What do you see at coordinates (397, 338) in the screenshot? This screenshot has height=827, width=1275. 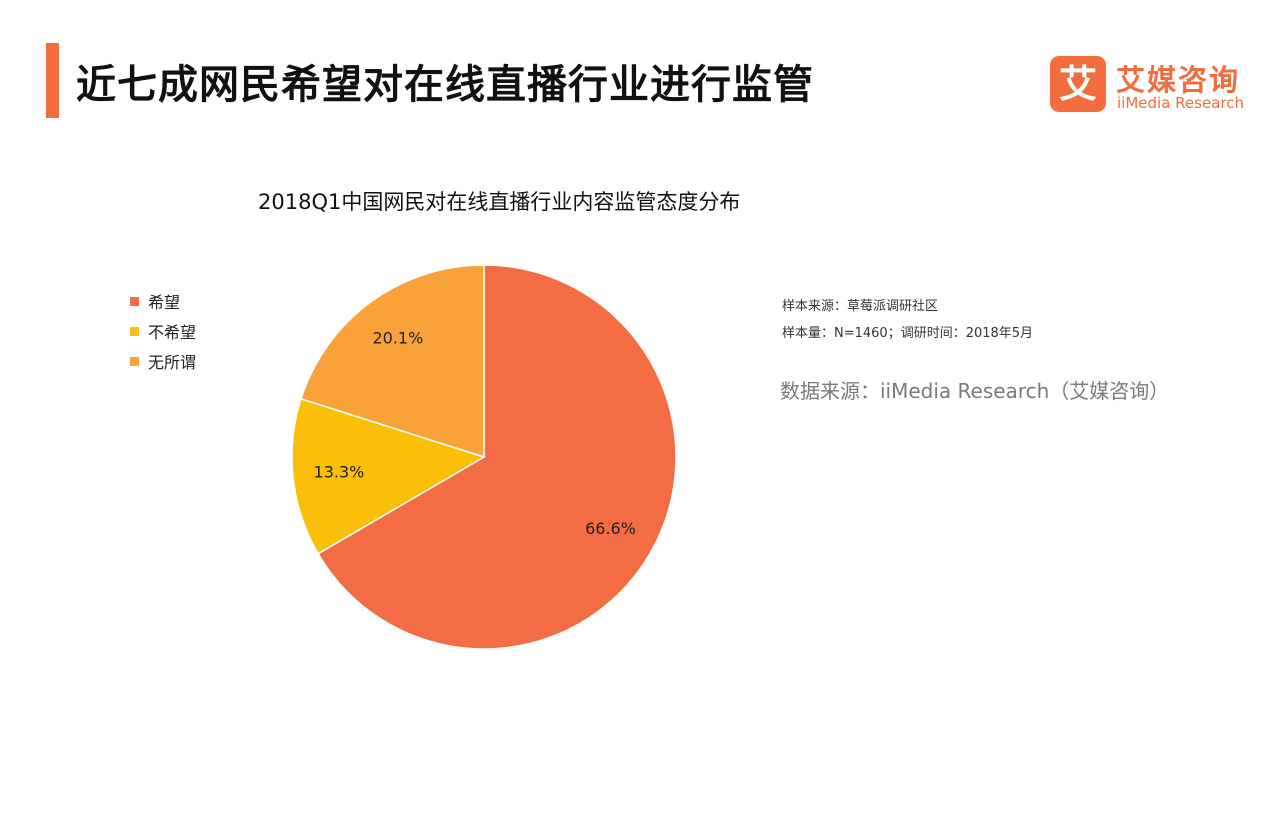 I see `pie-label-indifferent: 20.1%` at bounding box center [397, 338].